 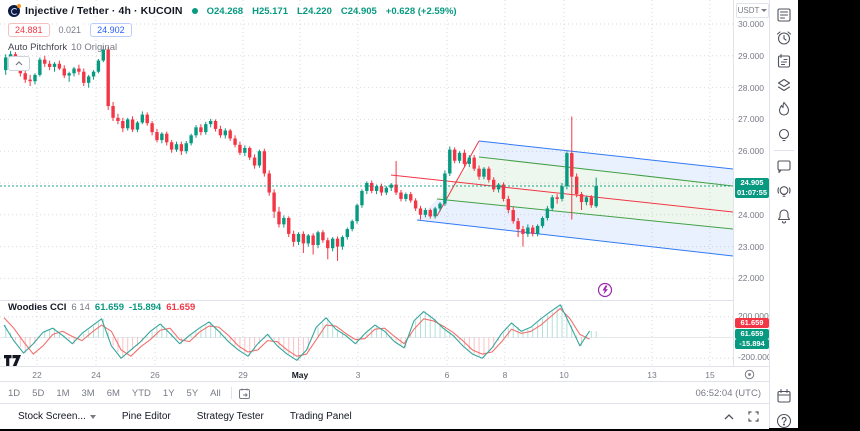 What do you see at coordinates (784, 396) in the screenshot?
I see `calendar-icon` at bounding box center [784, 396].